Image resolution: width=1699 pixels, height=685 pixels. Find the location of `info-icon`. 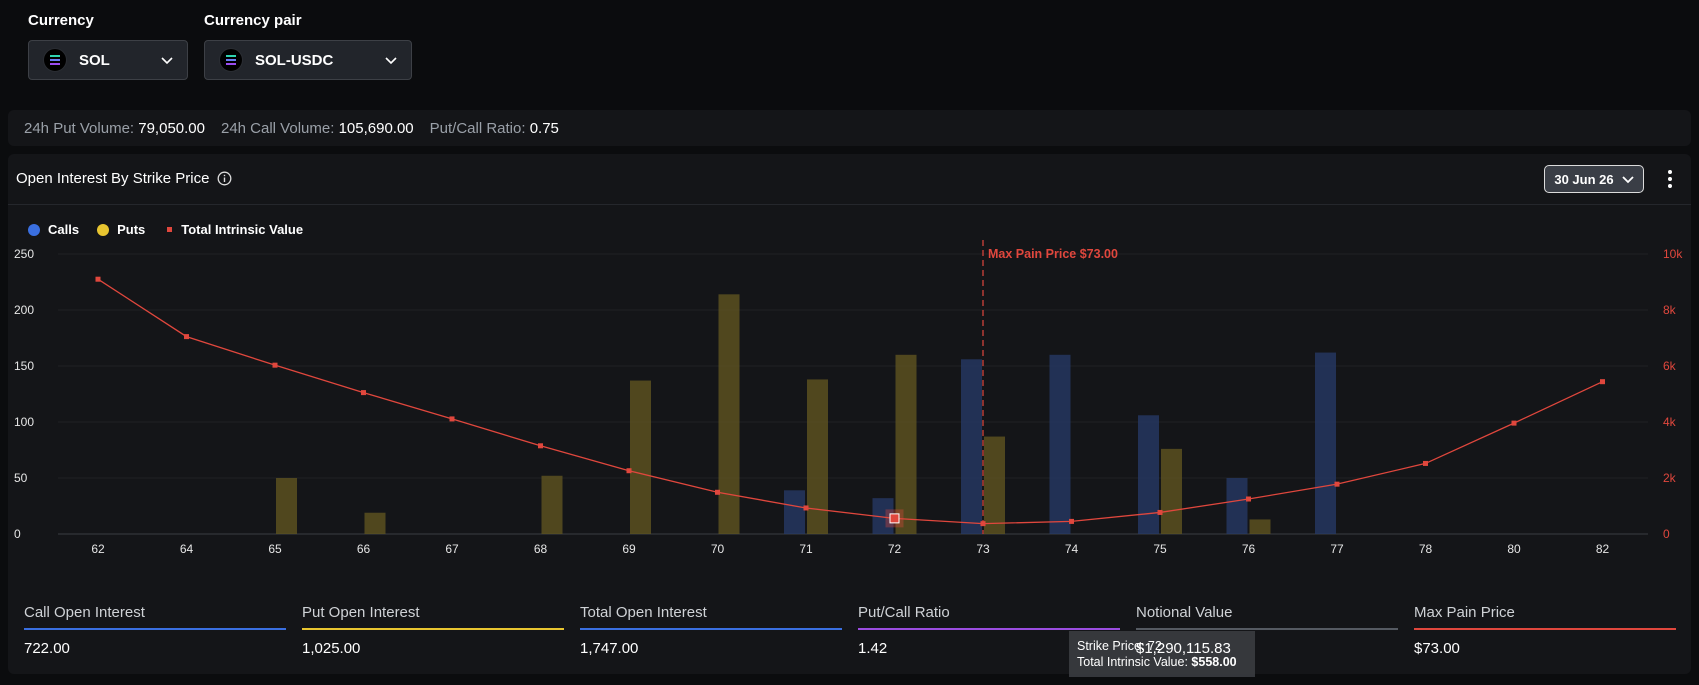

info-icon is located at coordinates (224, 178).